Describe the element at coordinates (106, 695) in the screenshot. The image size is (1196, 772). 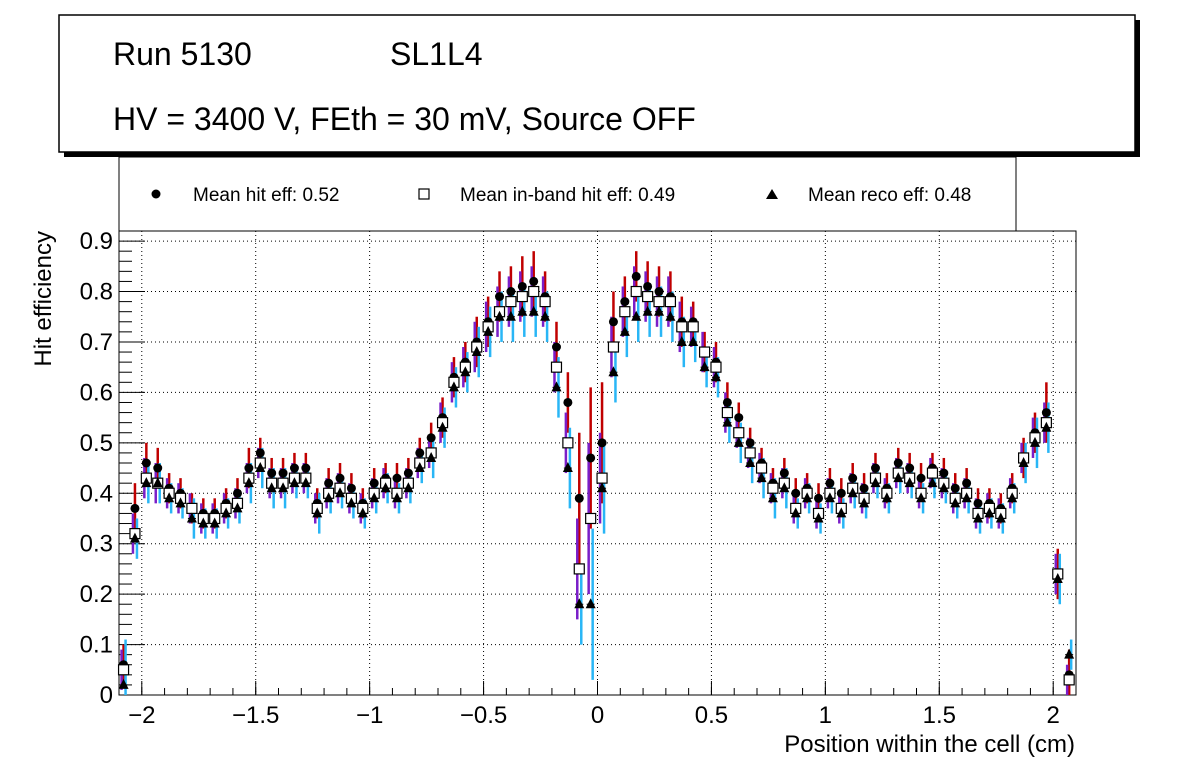
I see `y-tick-label: 0` at that location.